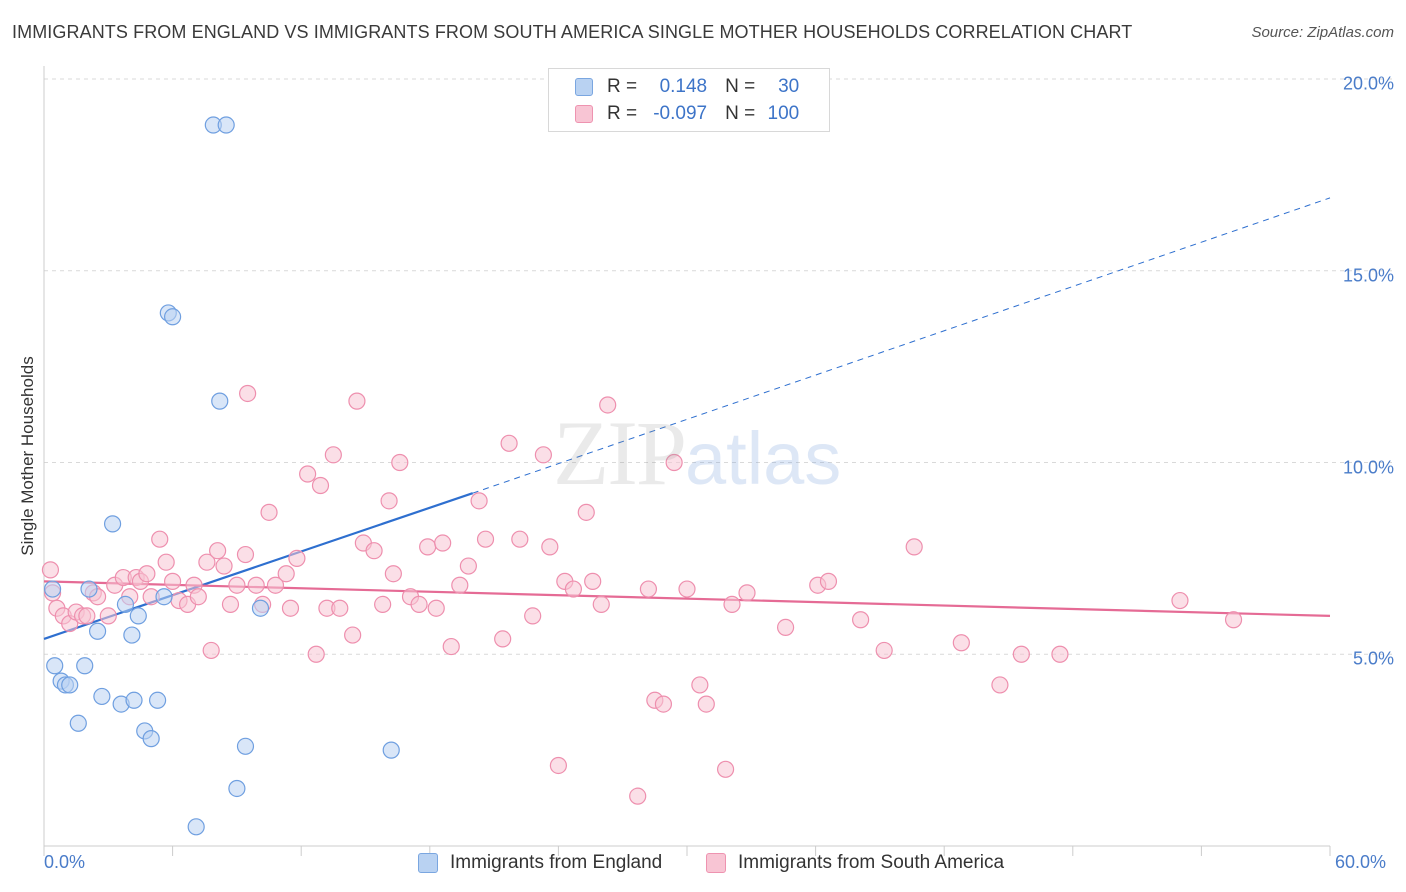  I want to click on x-tick-label-min: 0.0%, so click(65, 862).